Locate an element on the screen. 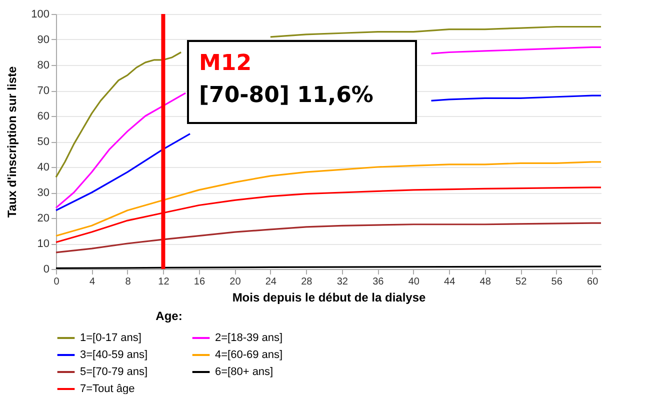 The width and height of the screenshot is (656, 414). legend-label: 6=[80+ ans] is located at coordinates (244, 372).